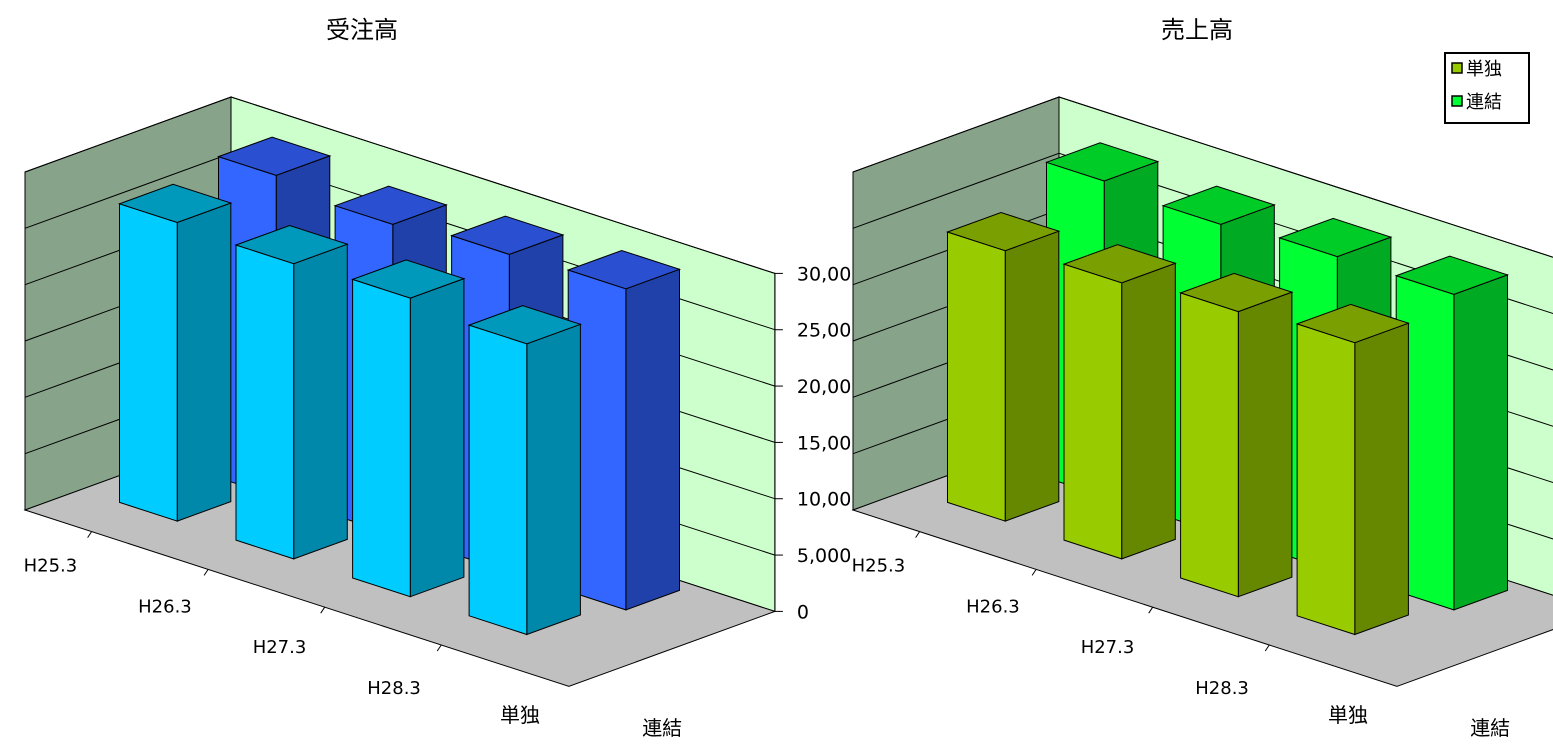 The height and width of the screenshot is (754, 1553). What do you see at coordinates (1487, 88) in the screenshot?
I see `legend-box` at bounding box center [1487, 88].